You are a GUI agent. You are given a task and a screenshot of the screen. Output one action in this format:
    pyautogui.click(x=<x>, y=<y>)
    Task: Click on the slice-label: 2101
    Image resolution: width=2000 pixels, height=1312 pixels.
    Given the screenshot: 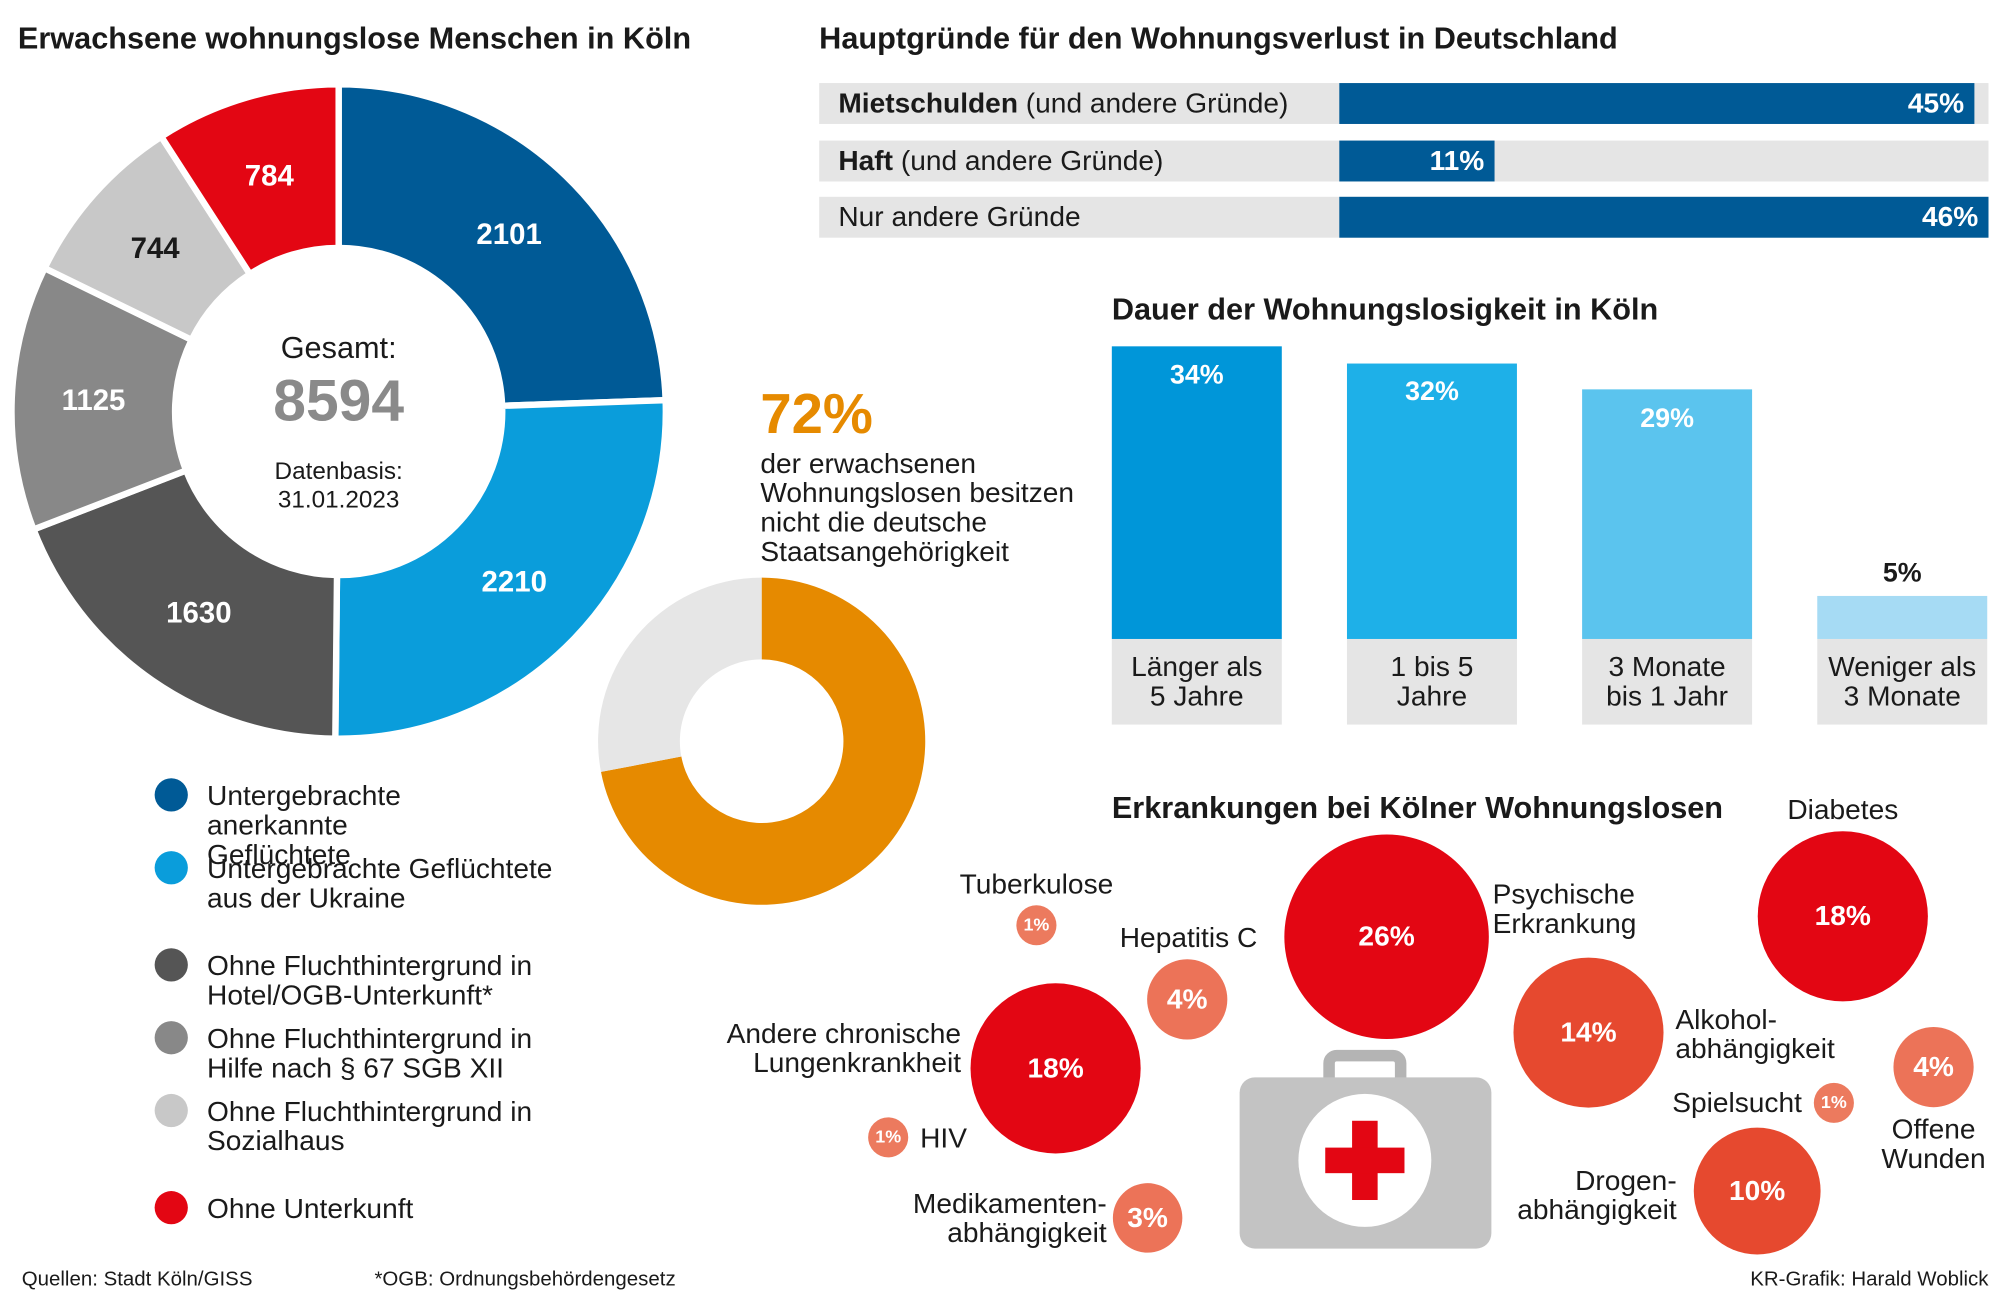 What is the action you would take?
    pyautogui.click(x=509, y=234)
    